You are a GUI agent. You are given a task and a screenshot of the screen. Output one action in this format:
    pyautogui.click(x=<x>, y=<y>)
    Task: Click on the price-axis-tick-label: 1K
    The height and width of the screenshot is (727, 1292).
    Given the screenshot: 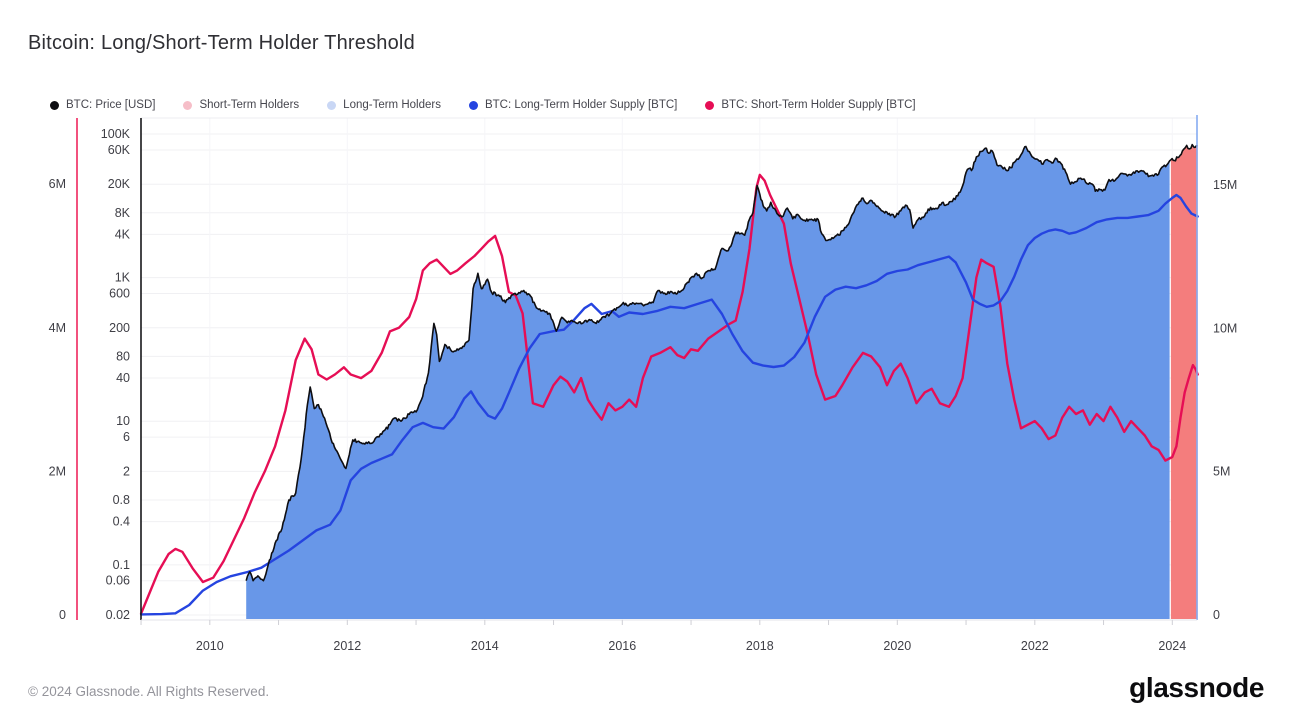 What is the action you would take?
    pyautogui.click(x=123, y=278)
    